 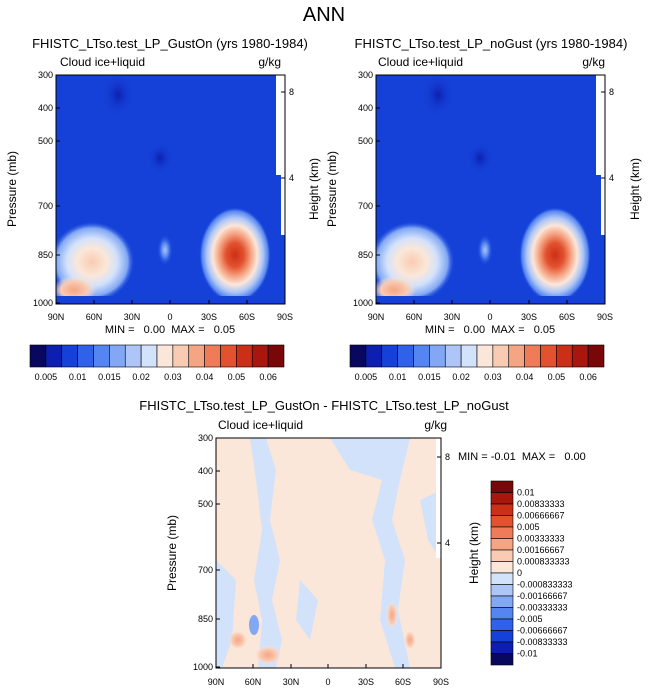 What do you see at coordinates (530, 619) in the screenshot?
I see `colorbar-label: -0.005` at bounding box center [530, 619].